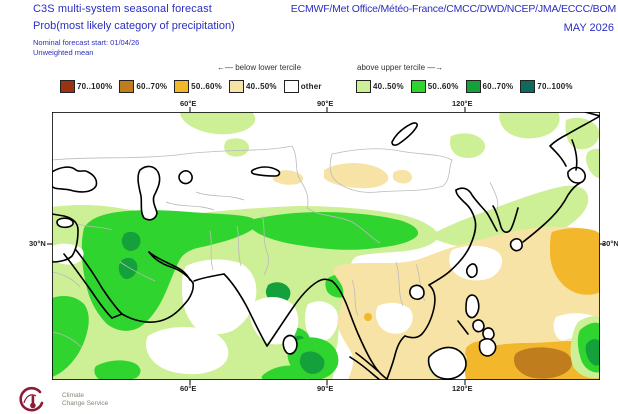  I want to click on above-tercile-direction-label: above upper tercile —→, so click(400, 67).